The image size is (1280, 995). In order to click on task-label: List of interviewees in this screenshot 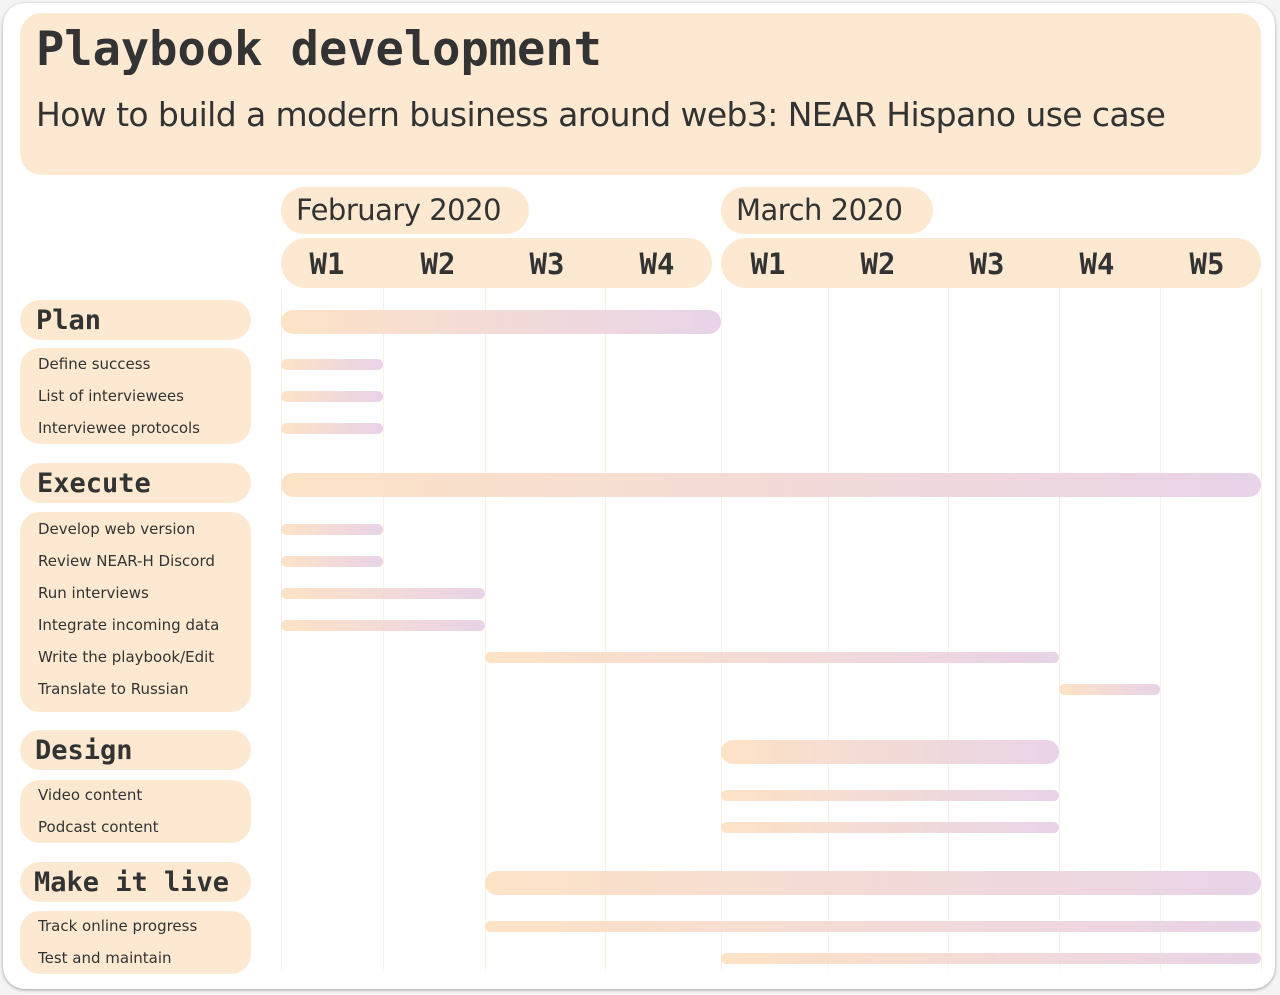, I will do `click(111, 396)`.